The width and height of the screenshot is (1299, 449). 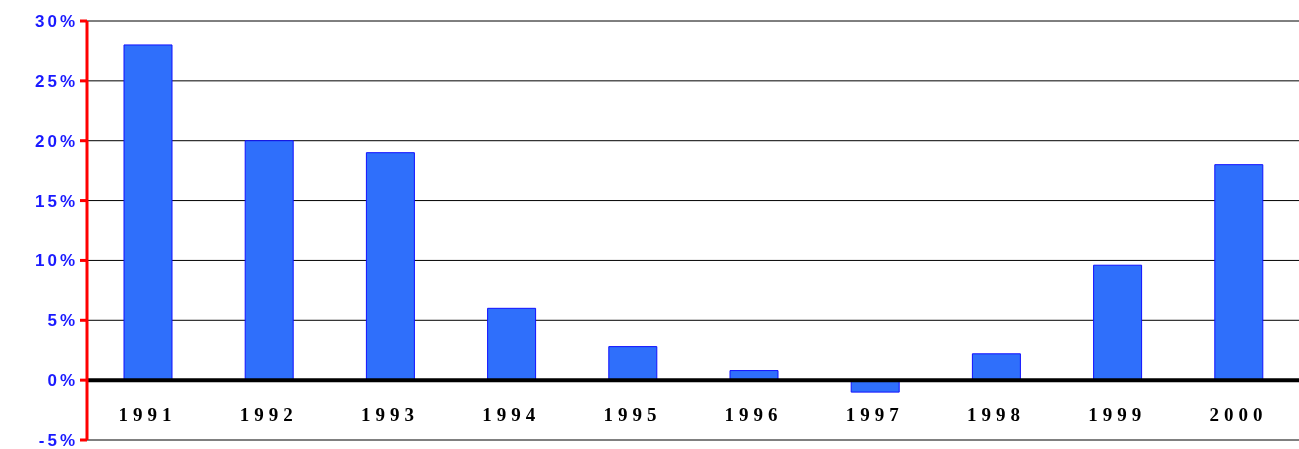 What do you see at coordinates (874, 414) in the screenshot?
I see `x-tick-label: 1997` at bounding box center [874, 414].